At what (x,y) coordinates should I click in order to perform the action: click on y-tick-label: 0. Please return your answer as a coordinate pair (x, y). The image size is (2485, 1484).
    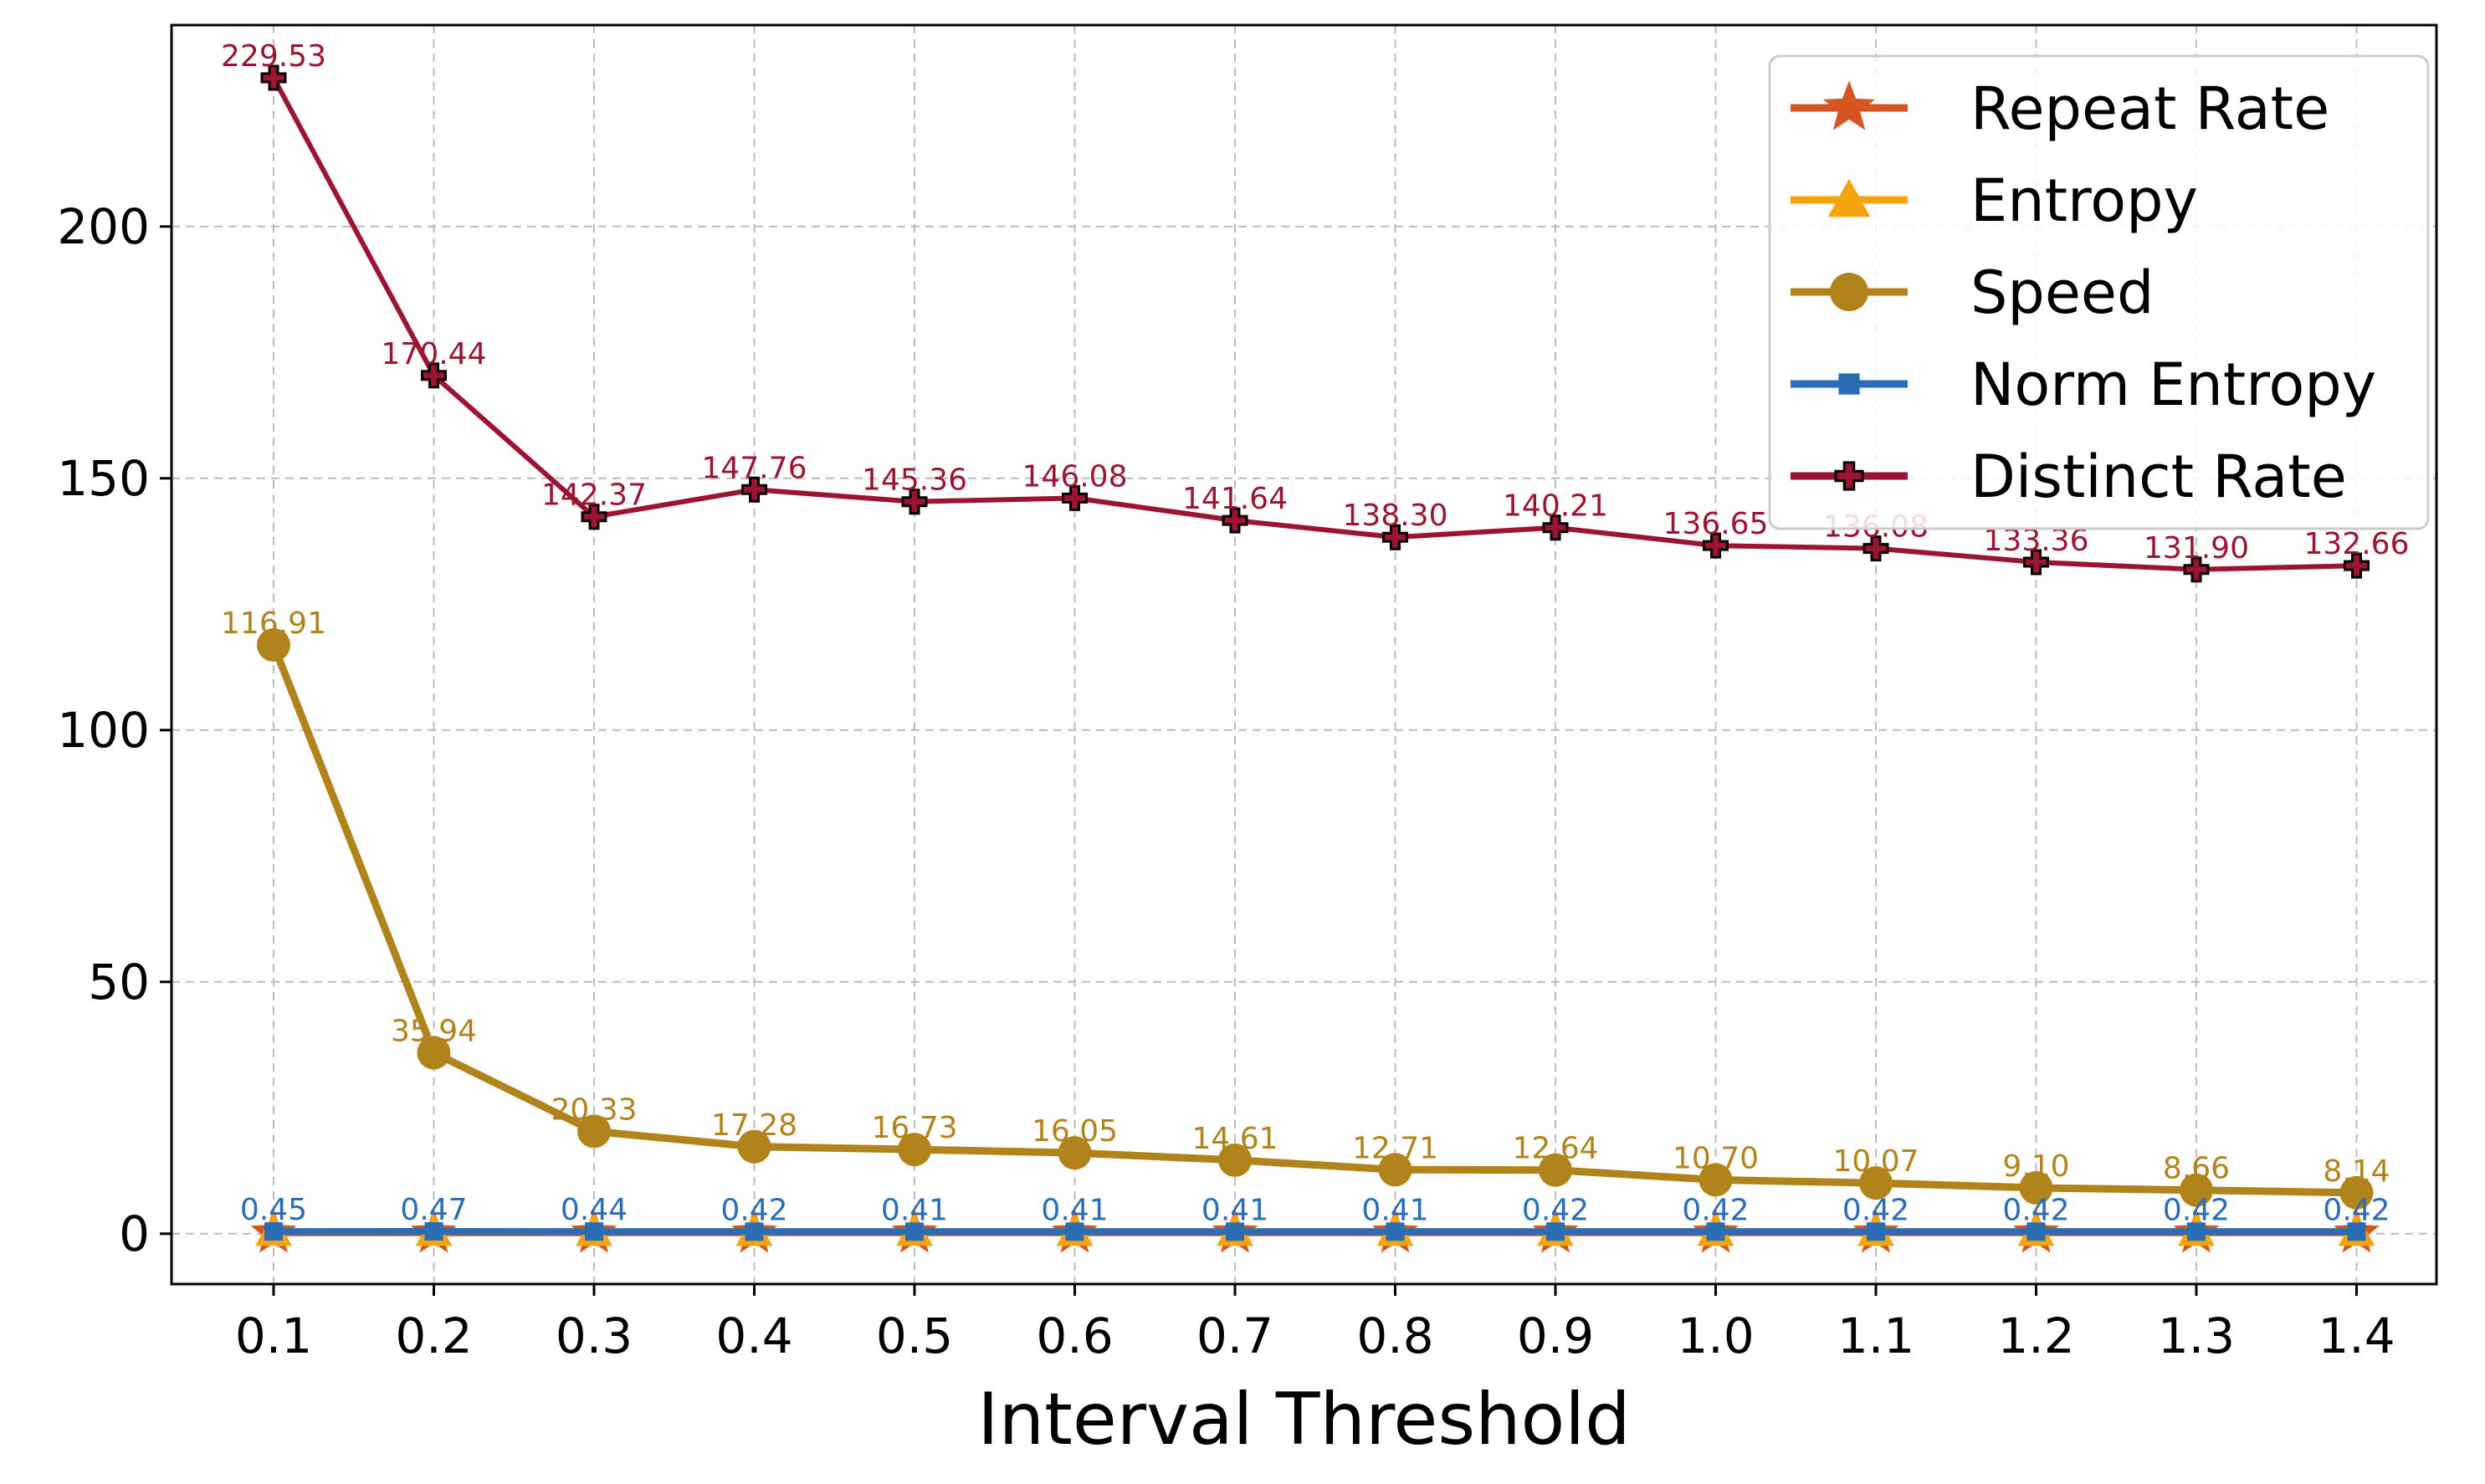
    Looking at the image, I should click on (134, 1233).